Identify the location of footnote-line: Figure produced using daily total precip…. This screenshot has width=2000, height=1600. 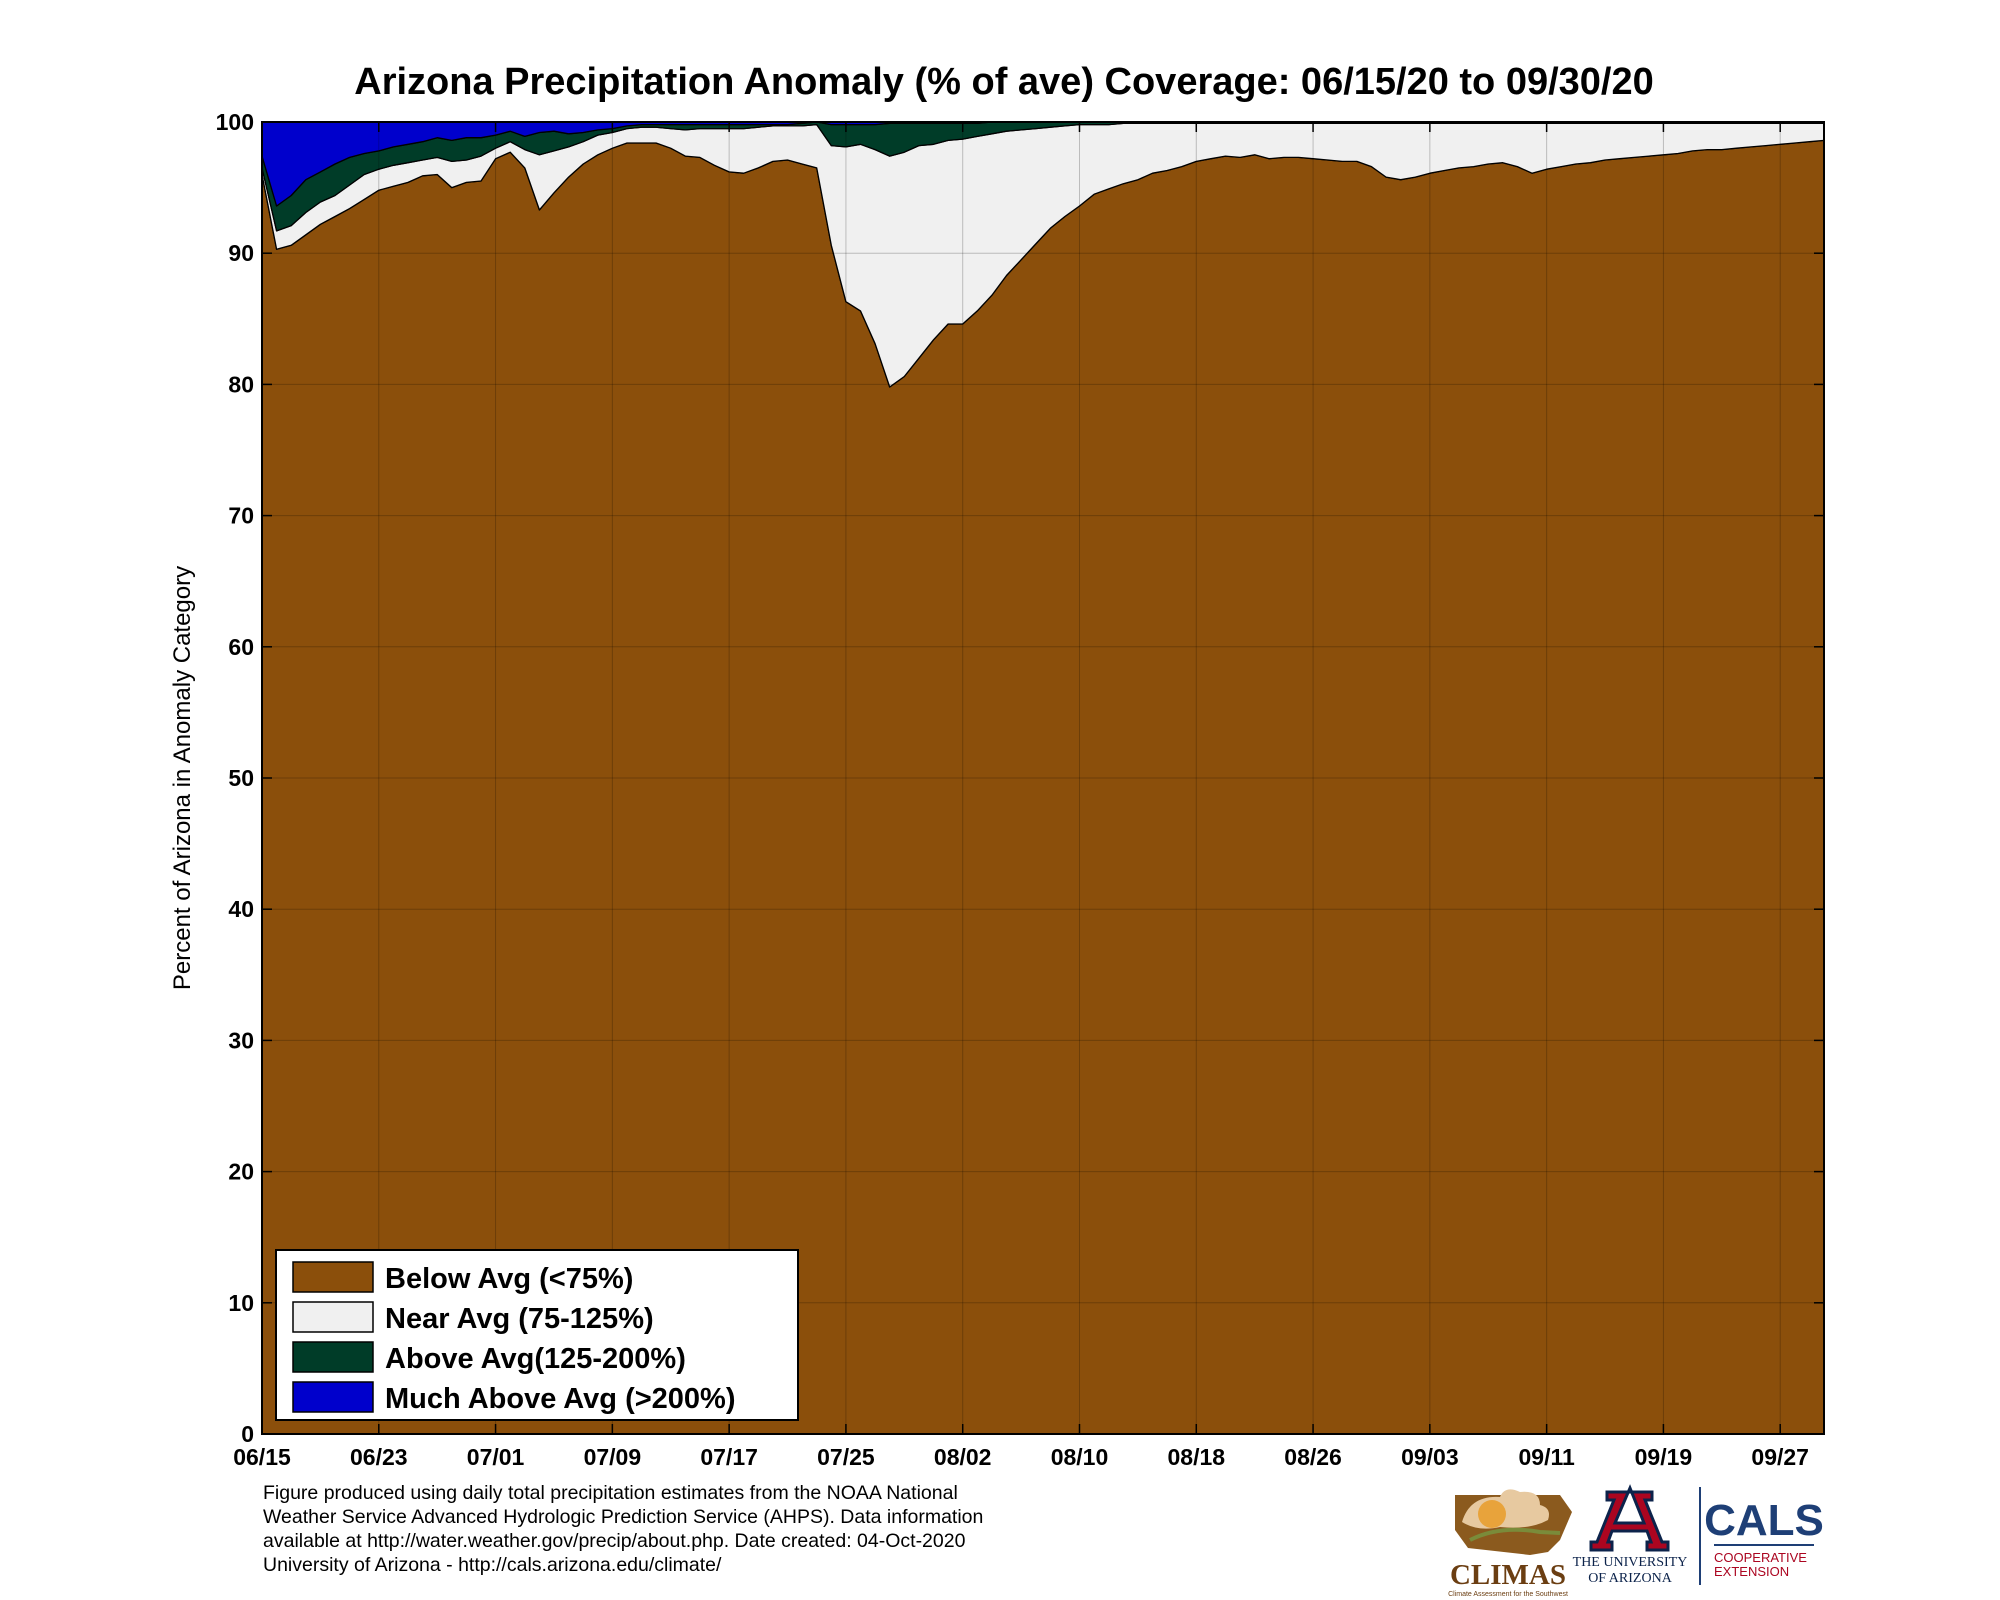
(610, 1493).